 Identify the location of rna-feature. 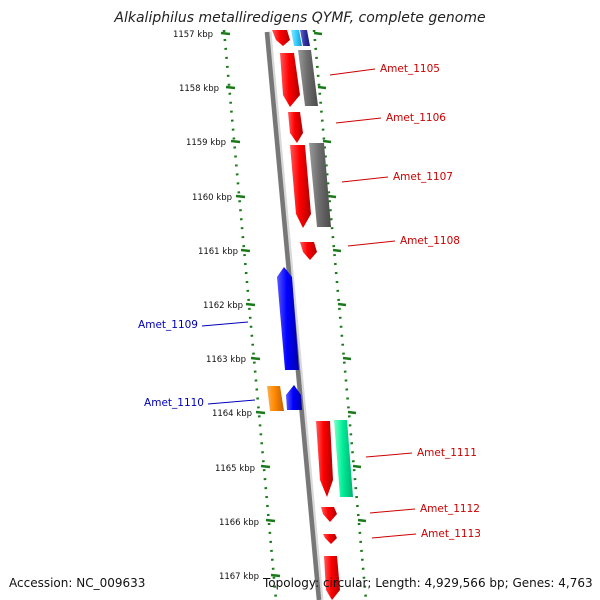
(343, 458).